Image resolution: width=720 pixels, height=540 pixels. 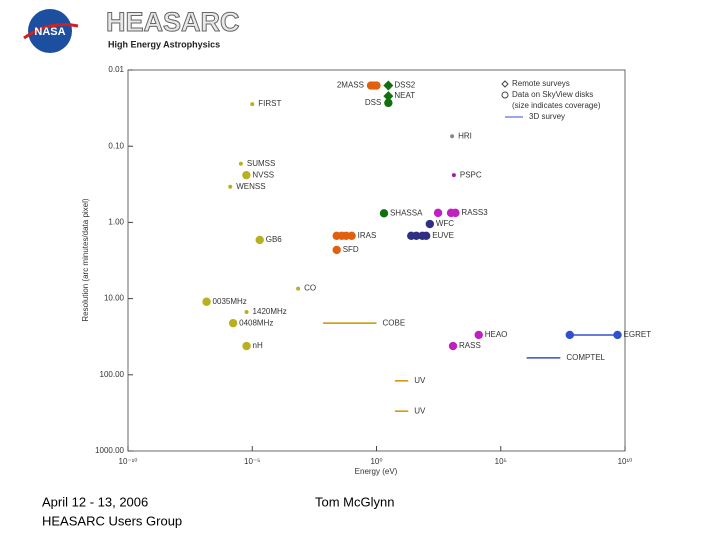 What do you see at coordinates (256, 322) in the screenshot?
I see `point-label: 0408MHz` at bounding box center [256, 322].